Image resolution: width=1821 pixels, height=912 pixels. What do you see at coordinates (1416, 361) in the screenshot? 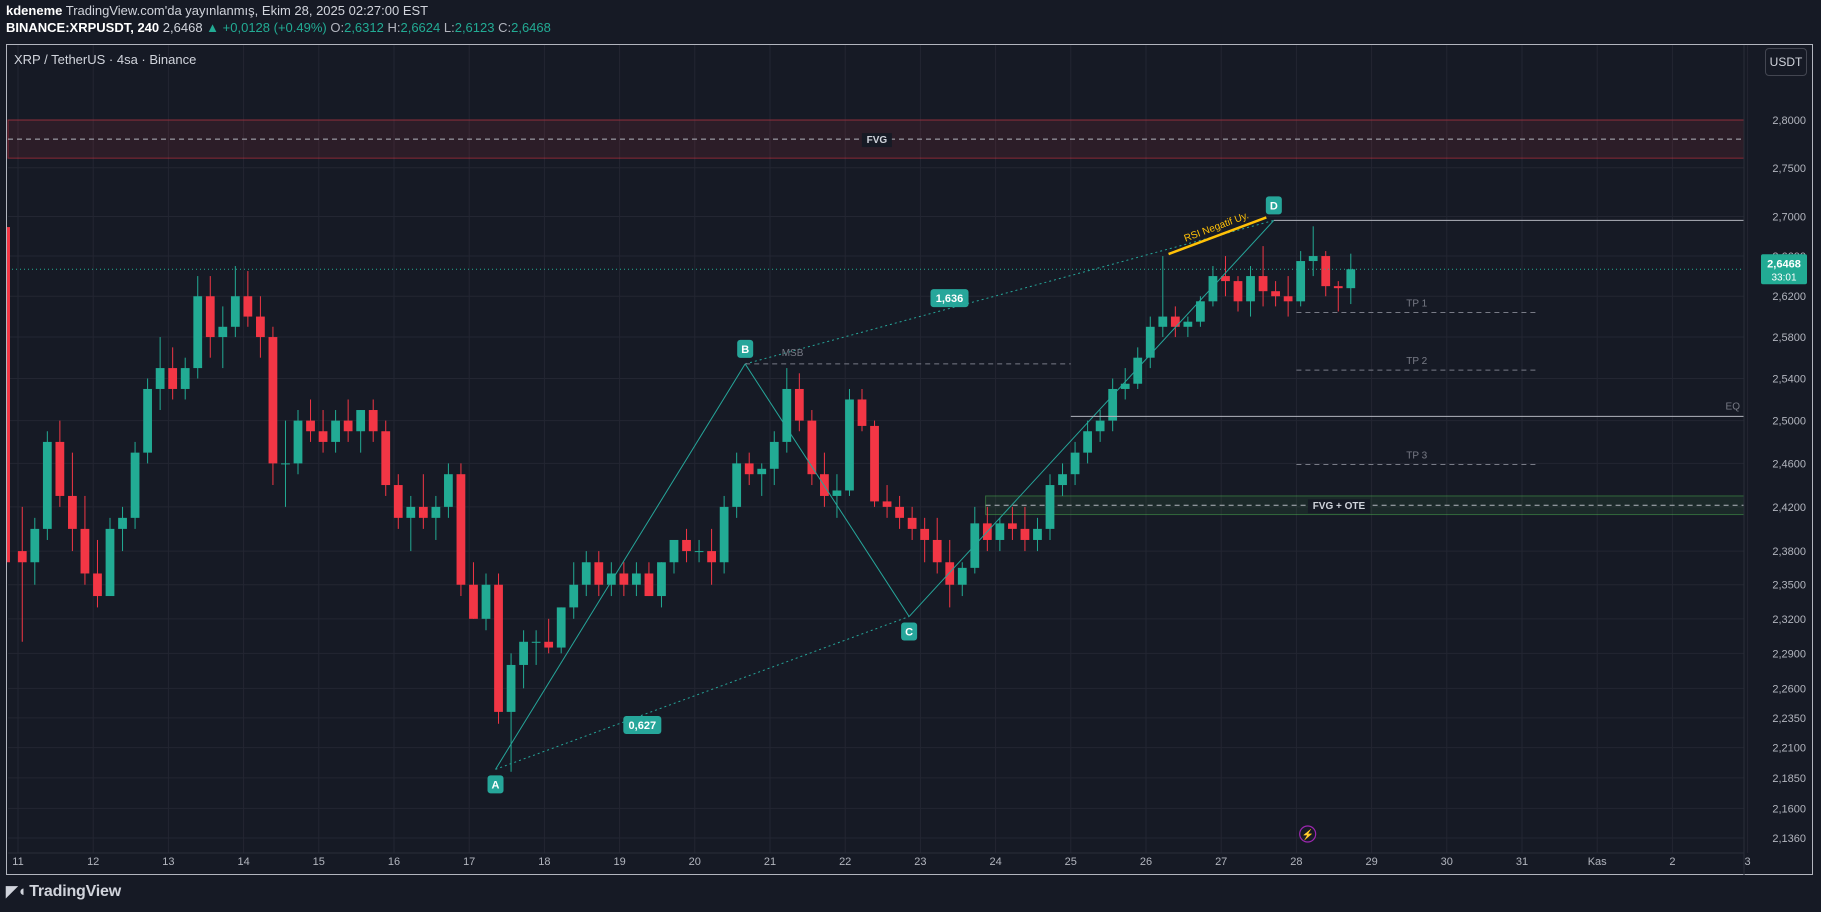
I see `tp-label: TP 2` at bounding box center [1416, 361].